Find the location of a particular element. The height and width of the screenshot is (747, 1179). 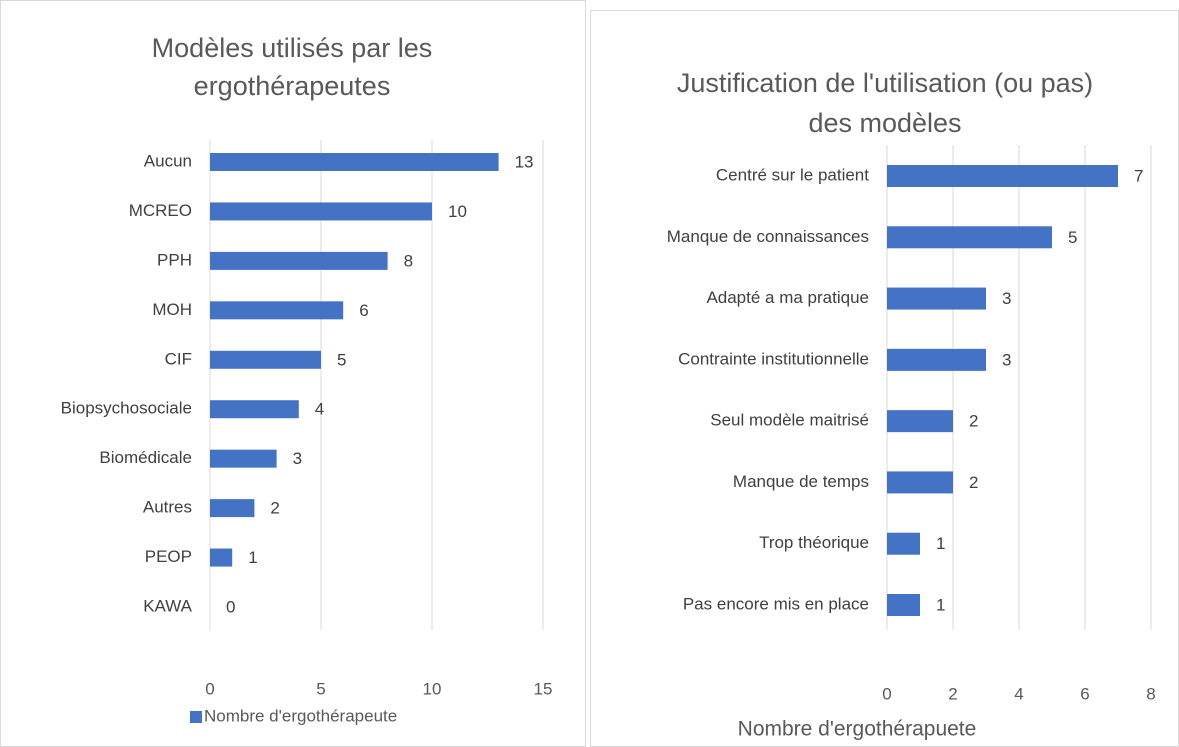

data-label: 8 is located at coordinates (408, 260).